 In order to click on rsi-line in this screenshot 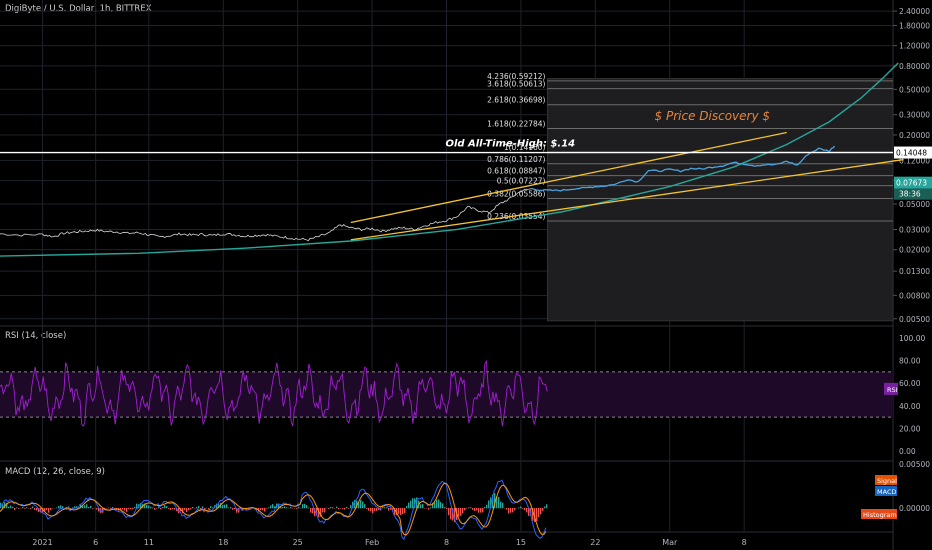, I will do `click(274, 393)`.